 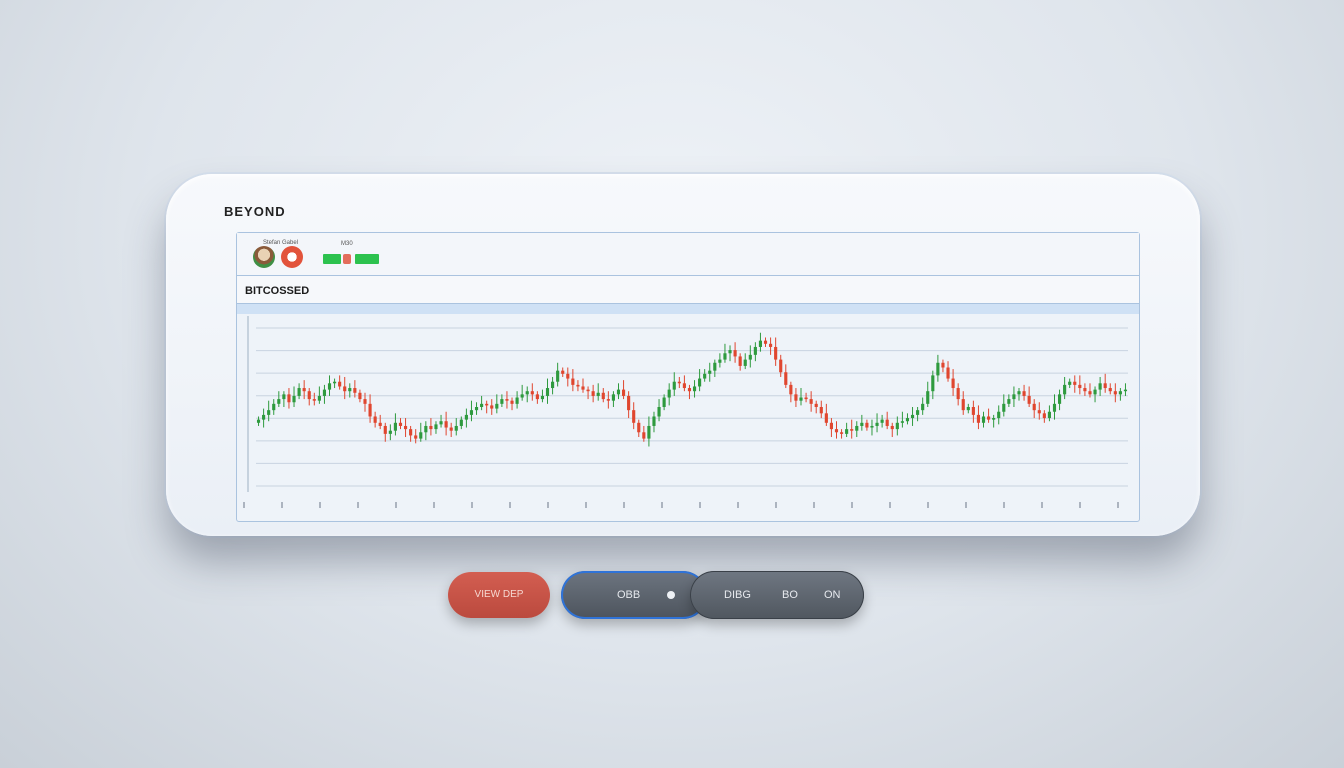 I want to click on record-icon, so click(x=292, y=257).